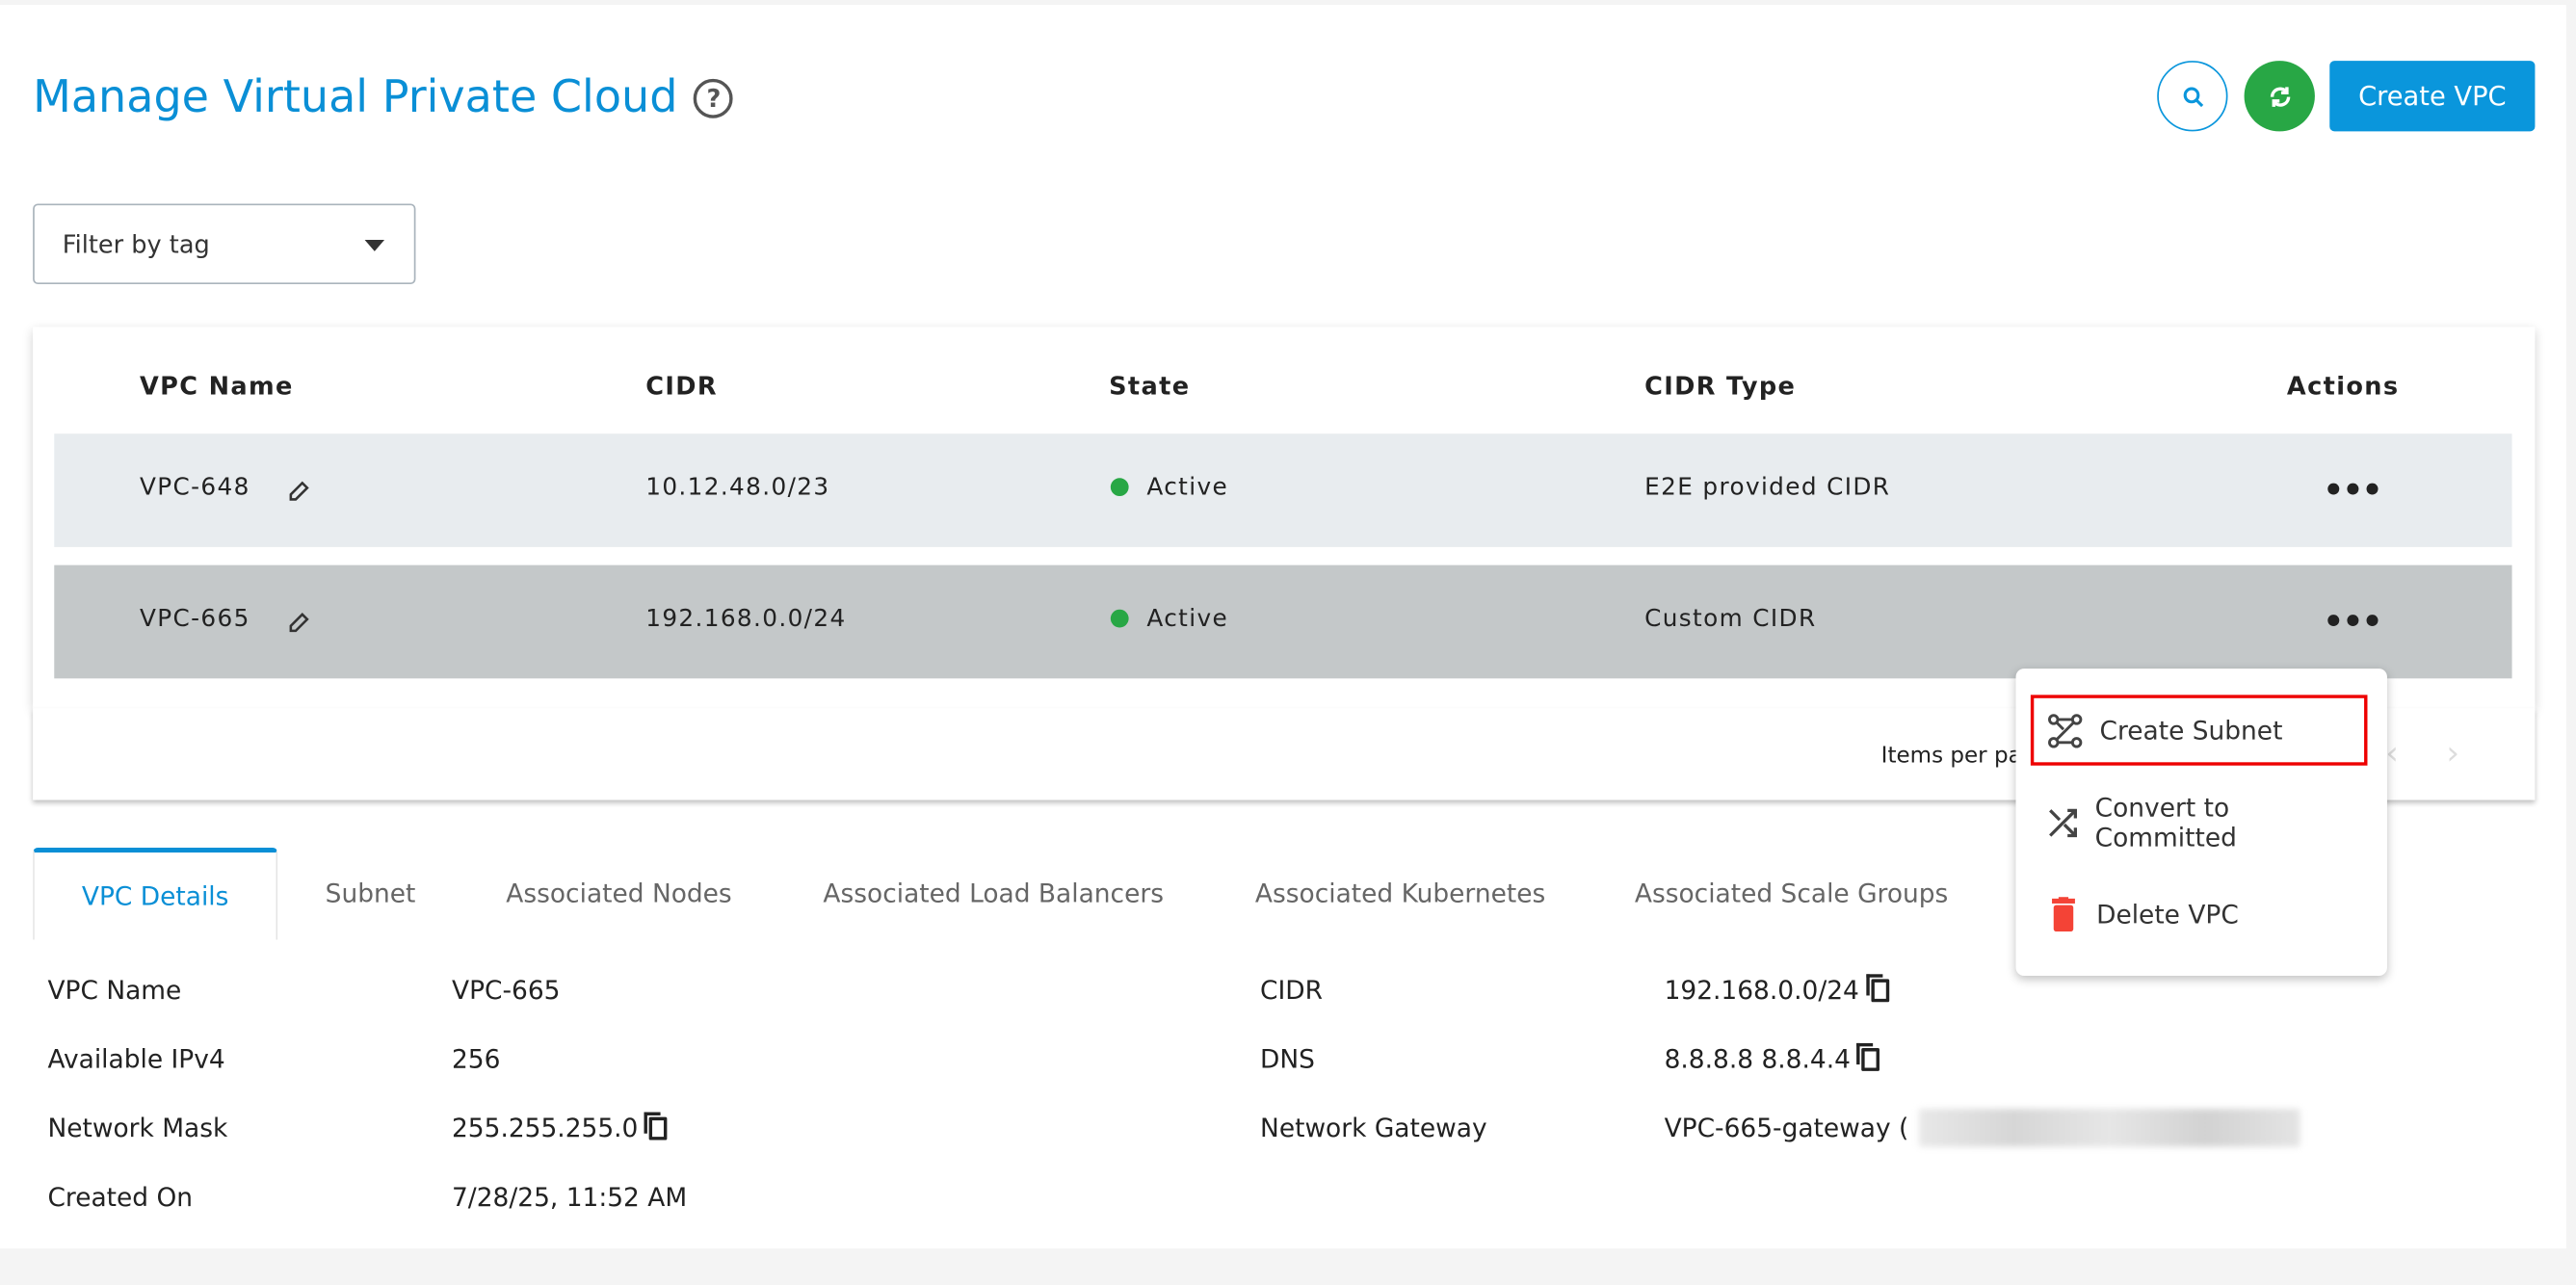  I want to click on tab-associated-nodes: Associated Nodes, so click(619, 894).